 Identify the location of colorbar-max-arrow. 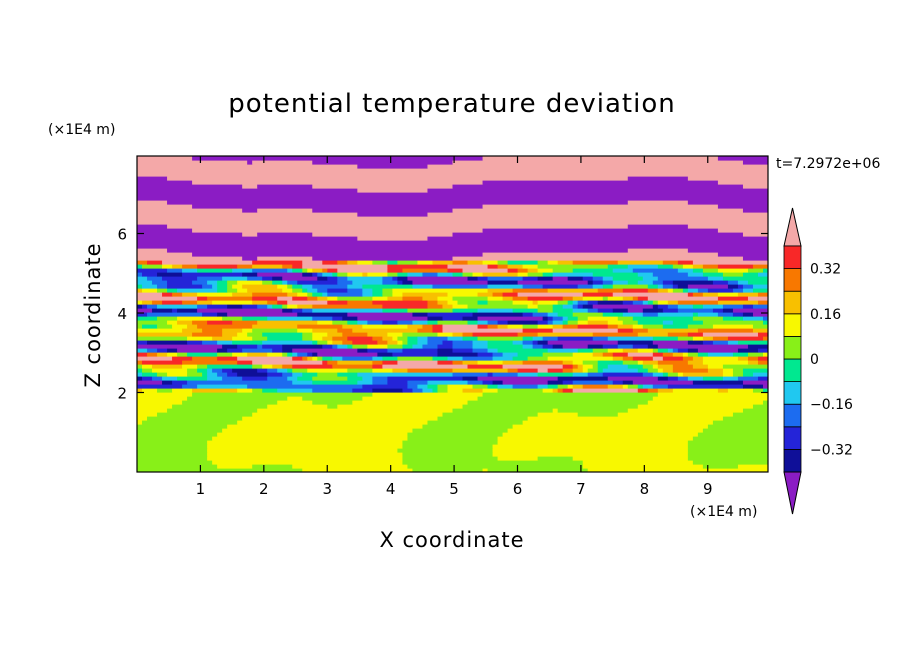
(792, 227).